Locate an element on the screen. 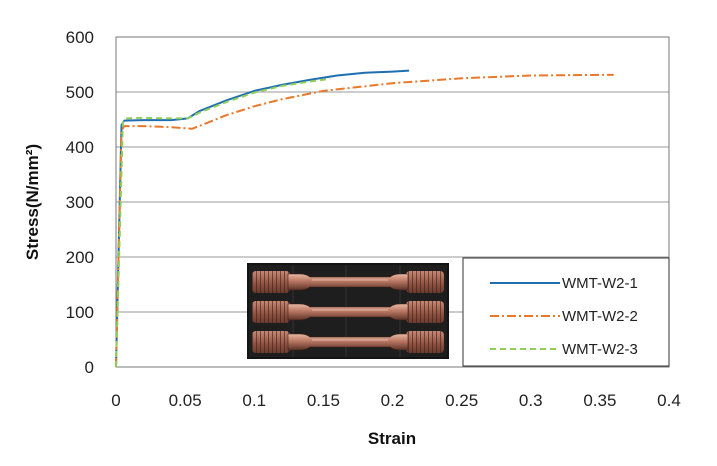  x-tick-label: 0.25 is located at coordinates (461, 400).